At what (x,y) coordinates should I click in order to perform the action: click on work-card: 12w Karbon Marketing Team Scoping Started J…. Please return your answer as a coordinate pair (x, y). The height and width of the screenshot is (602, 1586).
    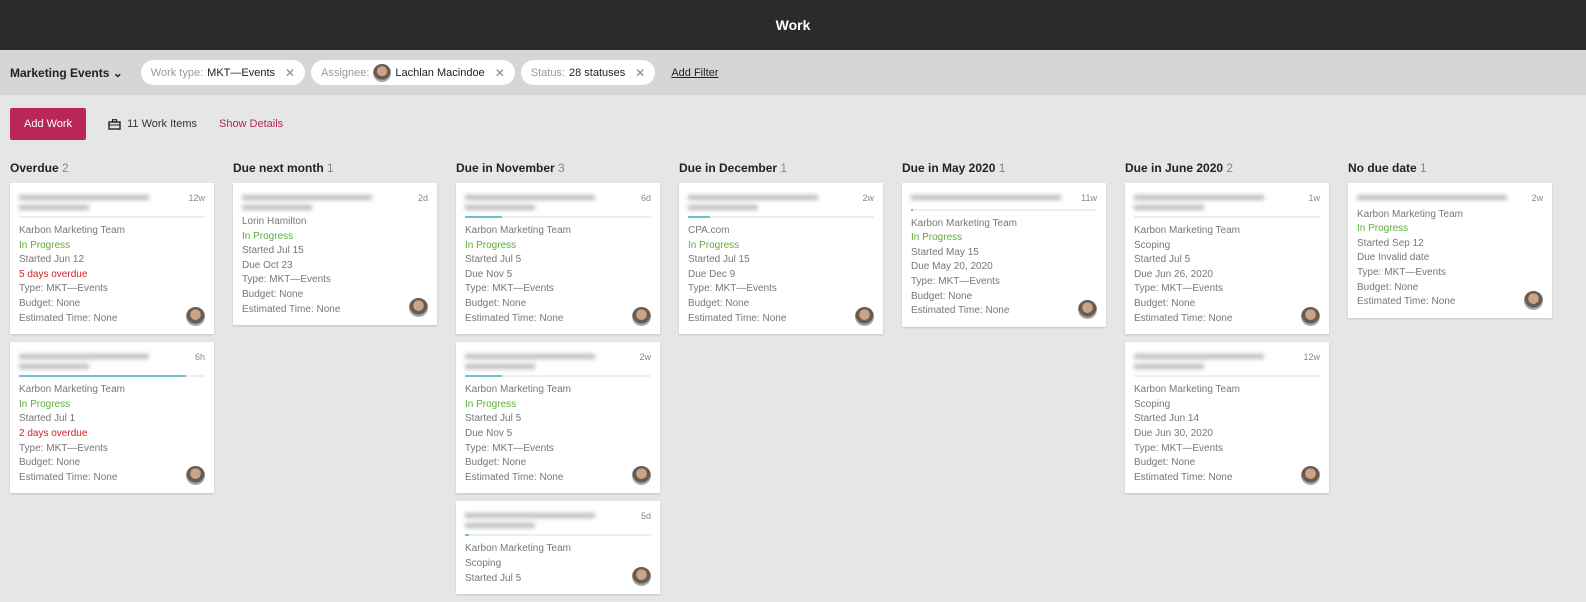
    Looking at the image, I should click on (1227, 418).